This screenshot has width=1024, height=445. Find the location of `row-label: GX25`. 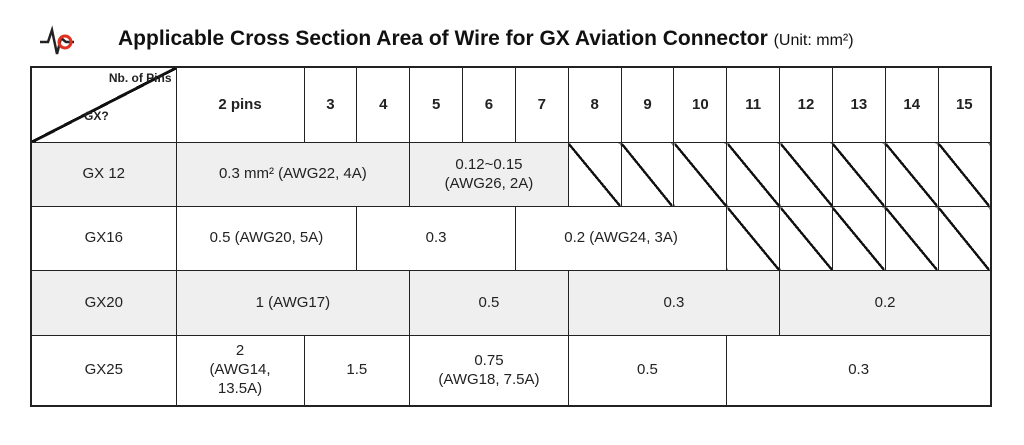

row-label: GX25 is located at coordinates (103, 371).